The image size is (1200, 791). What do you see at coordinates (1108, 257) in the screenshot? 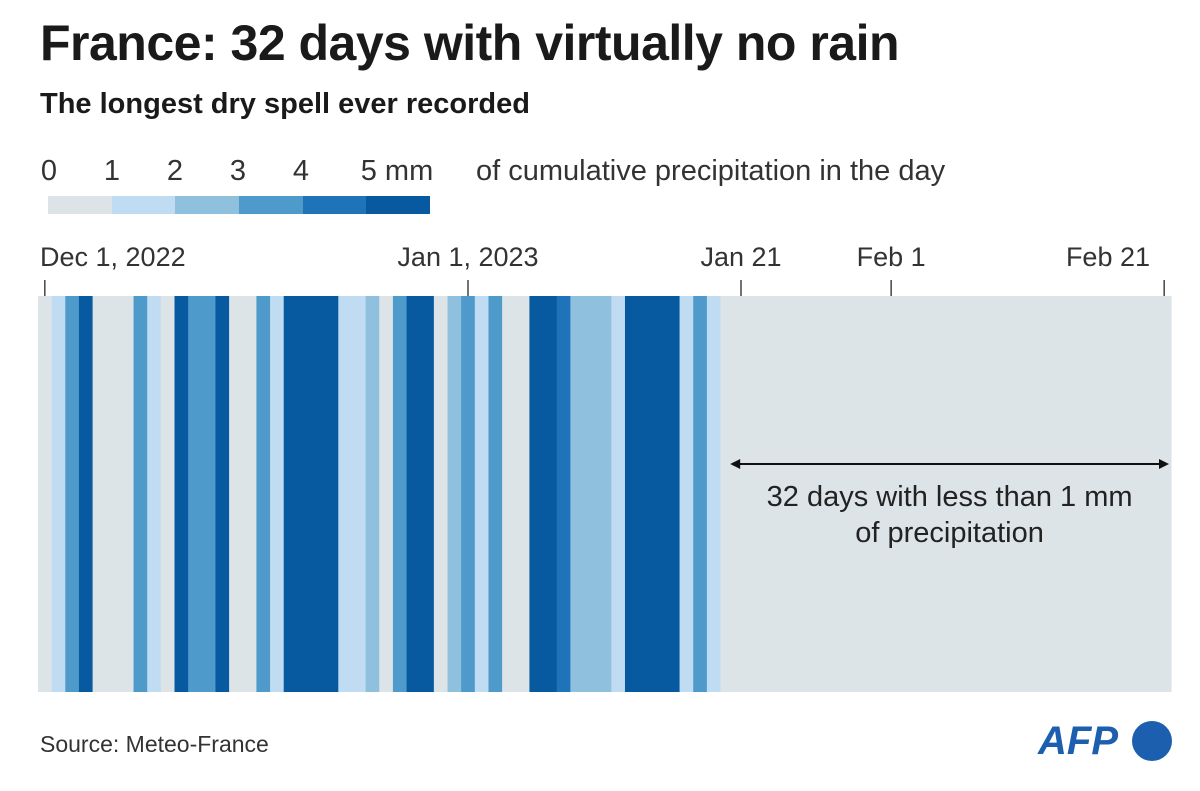
I see `x-tick-label: Feb 21` at bounding box center [1108, 257].